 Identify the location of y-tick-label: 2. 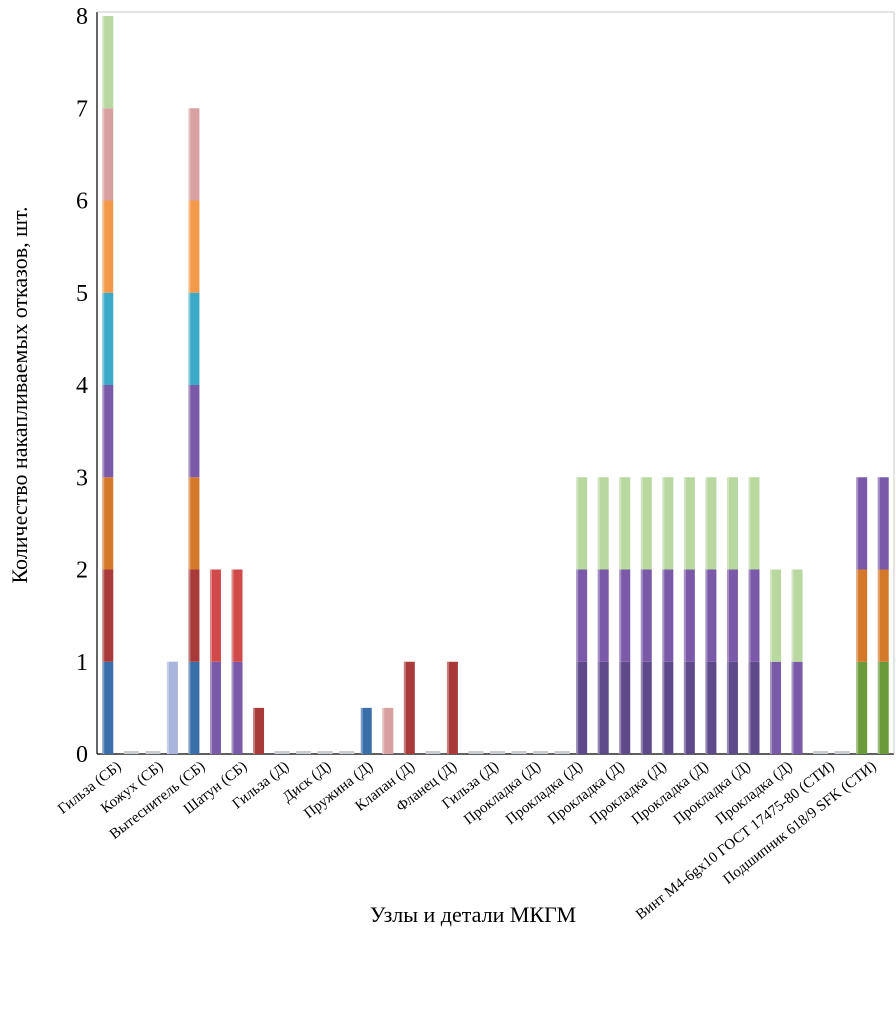
(82, 571).